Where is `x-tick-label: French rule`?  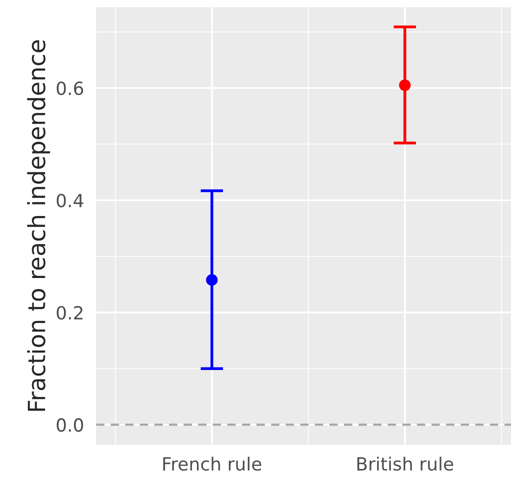 x-tick-label: French rule is located at coordinates (212, 463).